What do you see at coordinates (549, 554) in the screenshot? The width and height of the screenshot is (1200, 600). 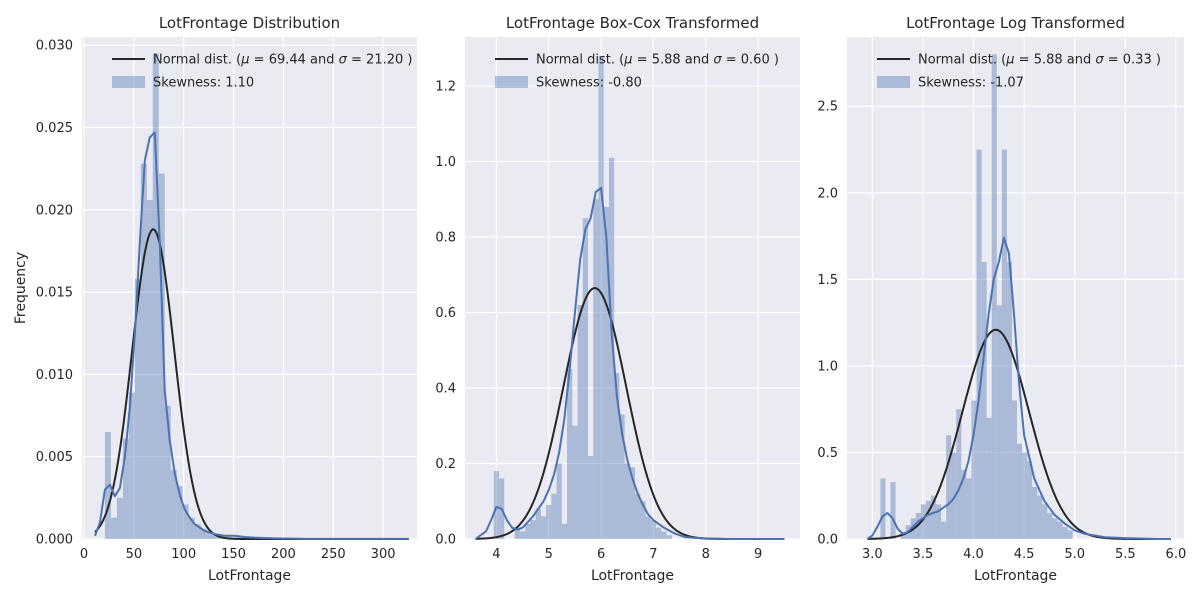 I see `x-tick-label: 5` at bounding box center [549, 554].